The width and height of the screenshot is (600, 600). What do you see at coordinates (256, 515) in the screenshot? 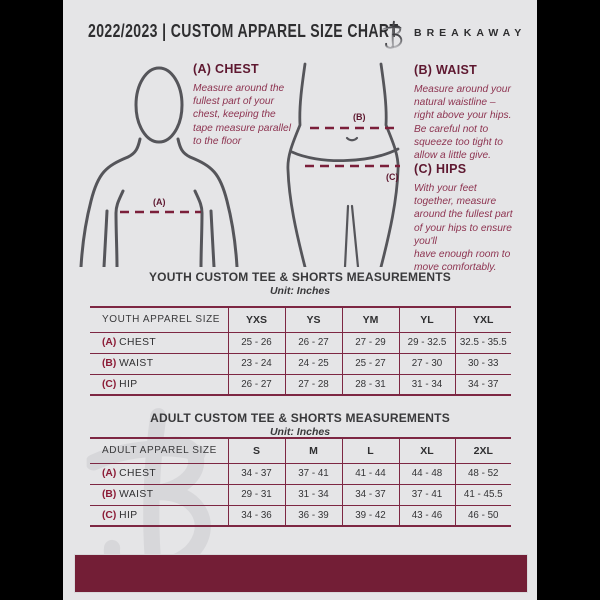
I see `cell: 34 - 36` at bounding box center [256, 515].